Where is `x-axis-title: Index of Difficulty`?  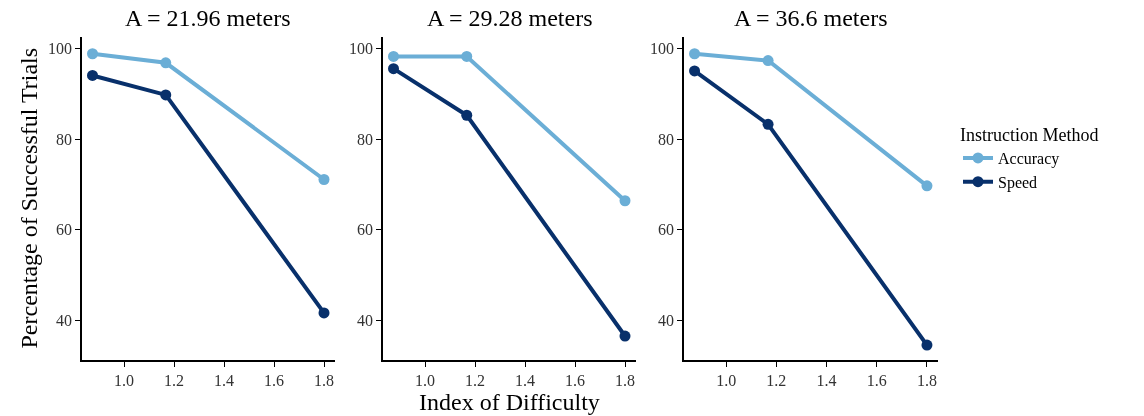
x-axis-title: Index of Difficulty is located at coordinates (509, 402).